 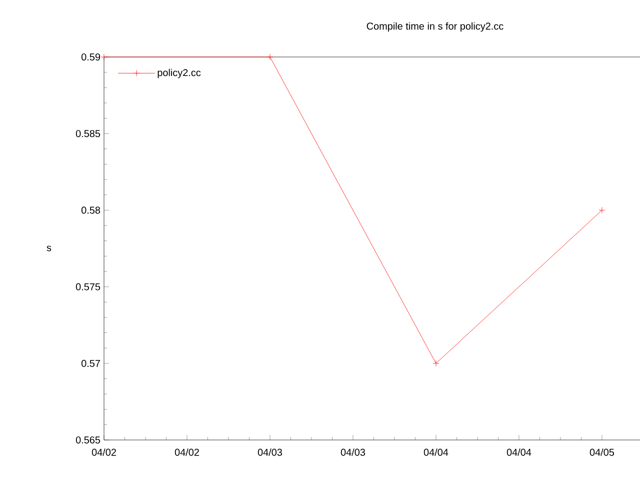 What do you see at coordinates (88, 286) in the screenshot?
I see `y-tick-label: 0.575` at bounding box center [88, 286].